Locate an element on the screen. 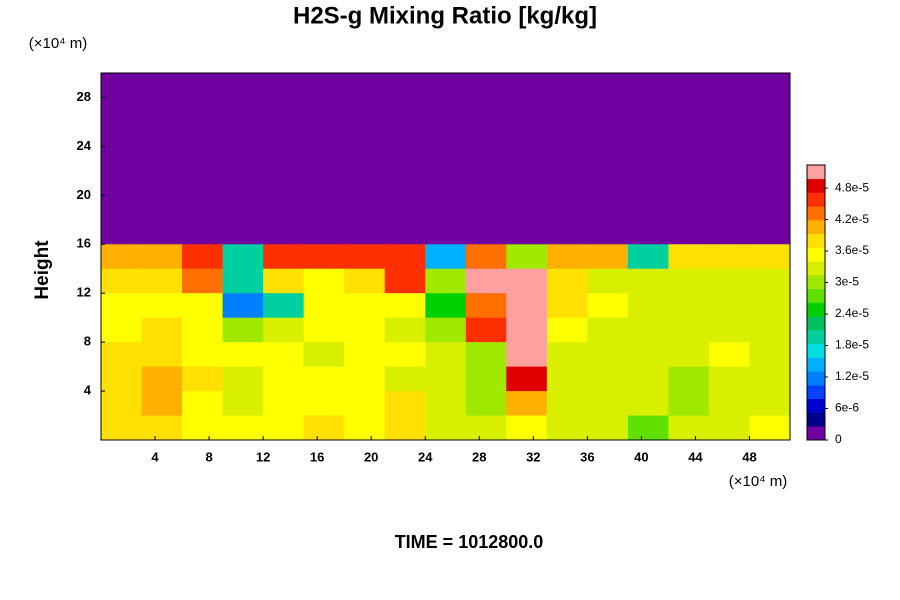 The image size is (900, 600). y-tick-label: 12 is located at coordinates (84, 292).